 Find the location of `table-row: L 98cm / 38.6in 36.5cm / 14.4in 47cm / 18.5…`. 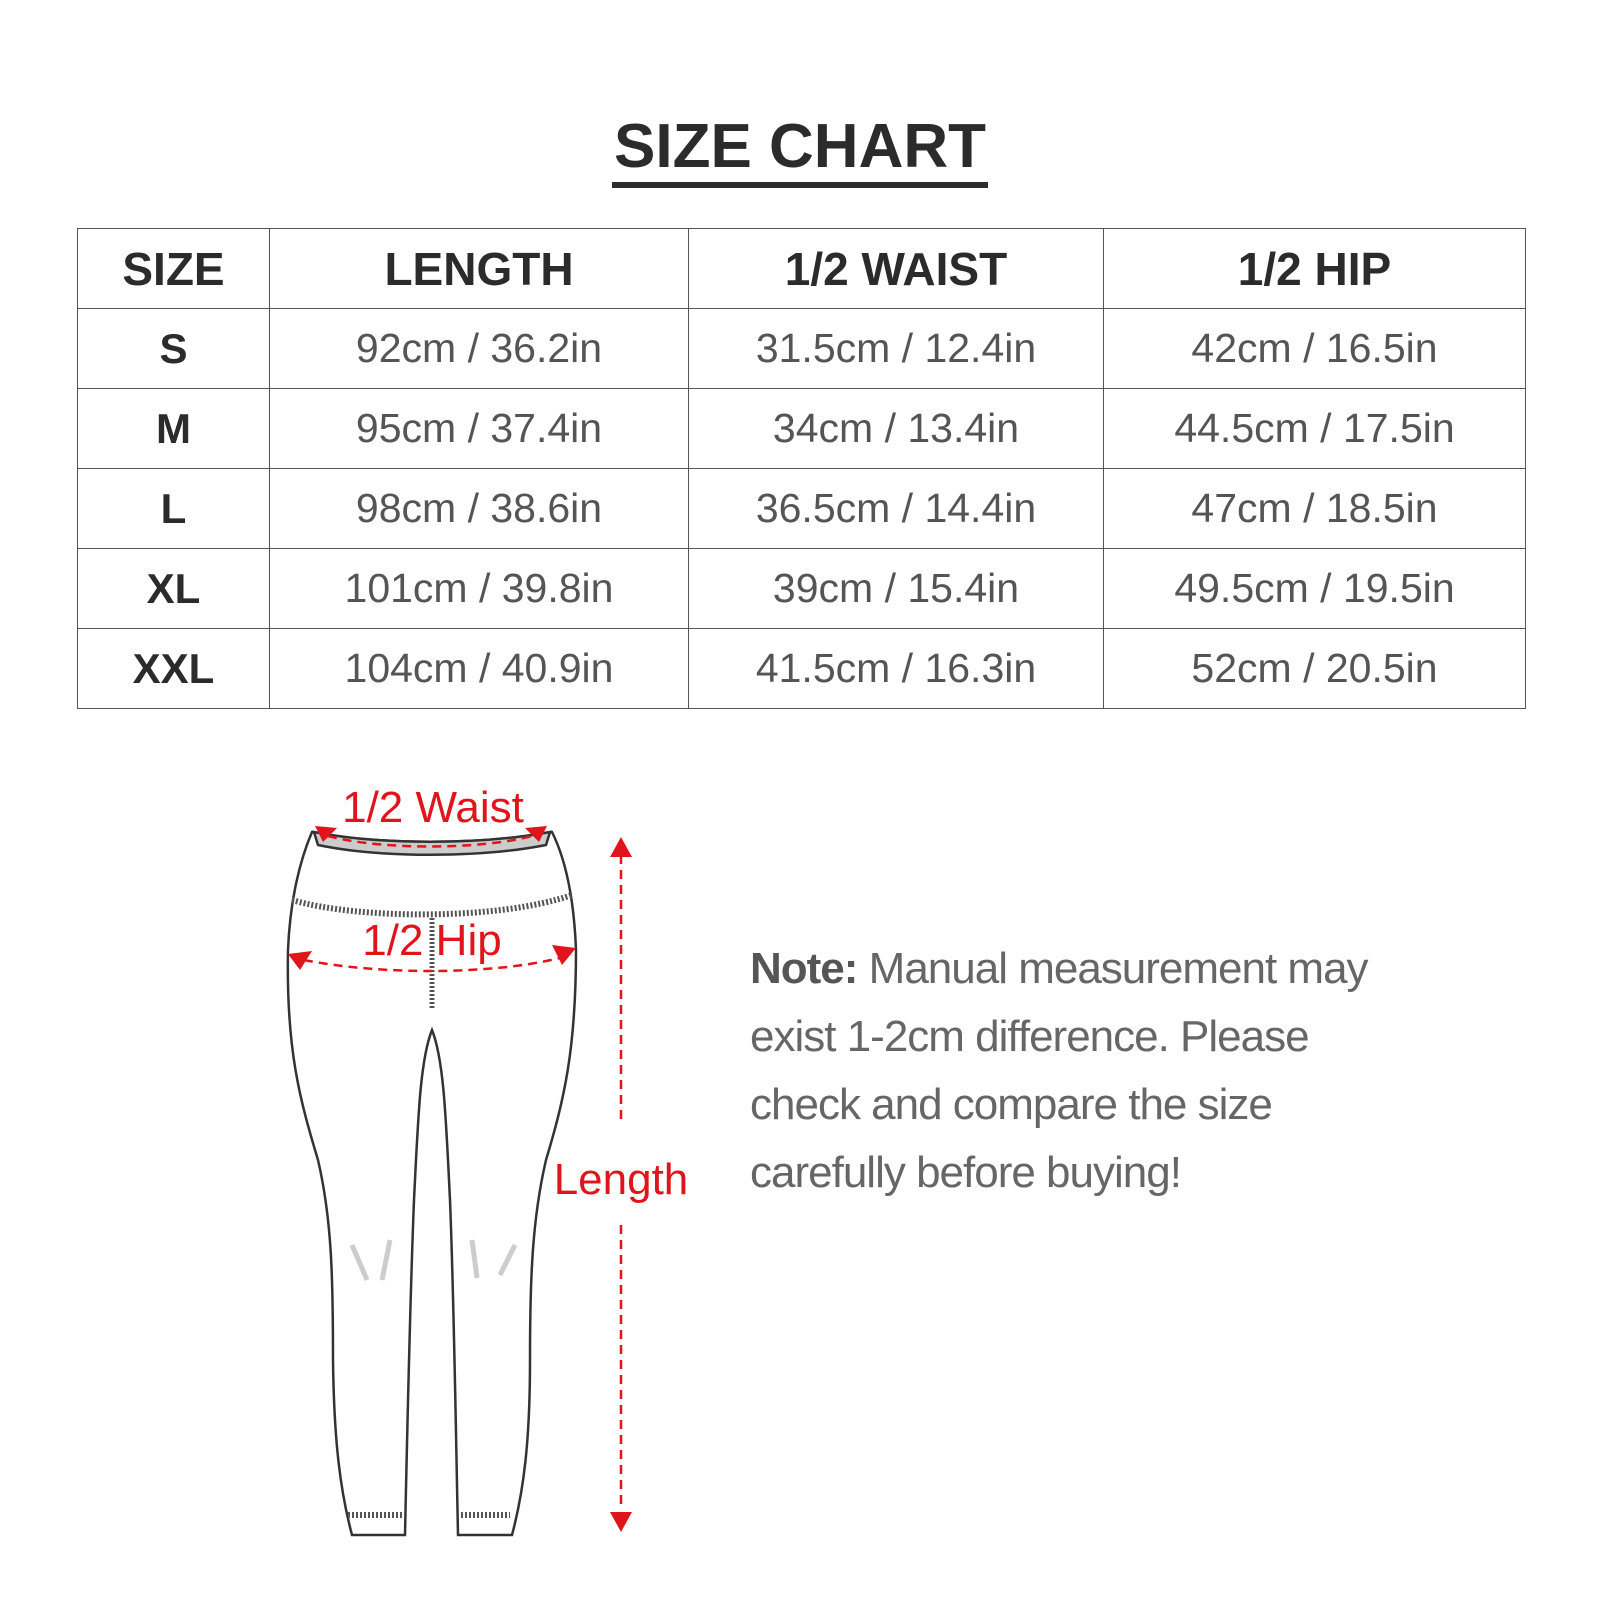

table-row: L 98cm / 38.6in 36.5cm / 14.4in 47cm / 18.5… is located at coordinates (801, 508).